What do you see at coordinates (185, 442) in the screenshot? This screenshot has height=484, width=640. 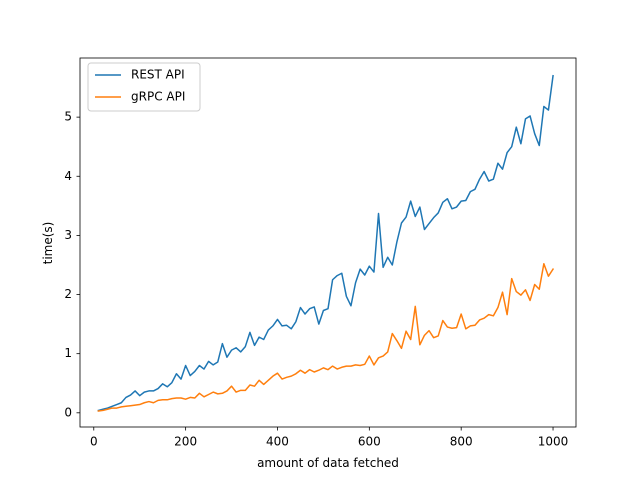 I see `x-tick-label: 200` at bounding box center [185, 442].